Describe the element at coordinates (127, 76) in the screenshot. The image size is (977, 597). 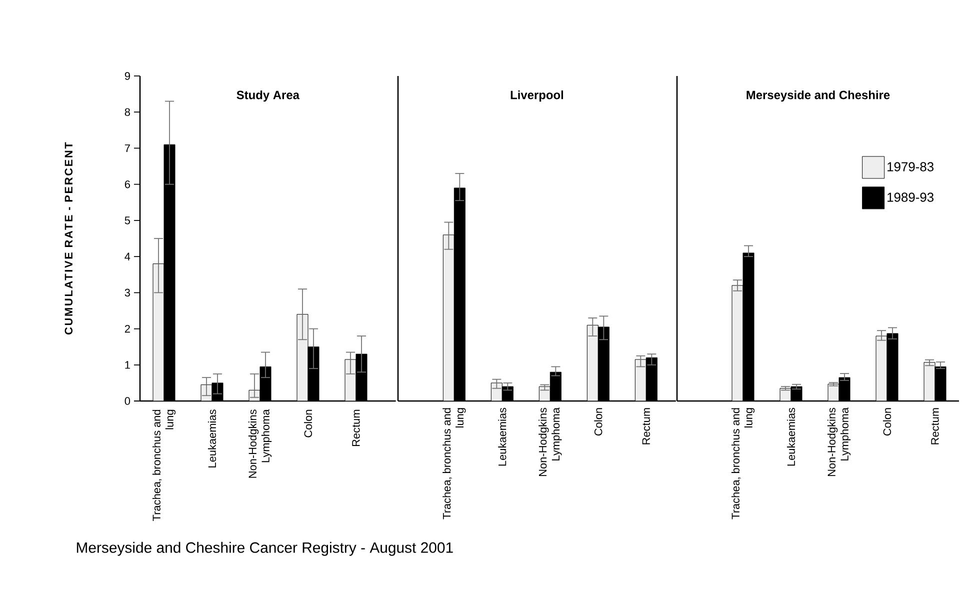
I see `y-tick-label: 9` at that location.